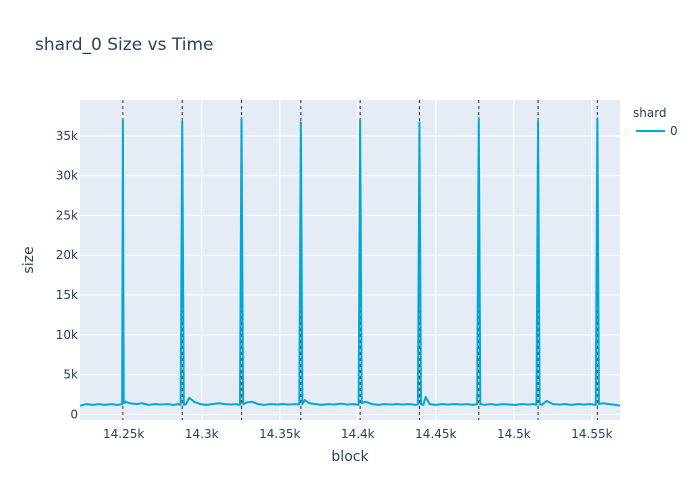  What do you see at coordinates (67, 255) in the screenshot?
I see `y-tick-label-4: 20k` at bounding box center [67, 255].